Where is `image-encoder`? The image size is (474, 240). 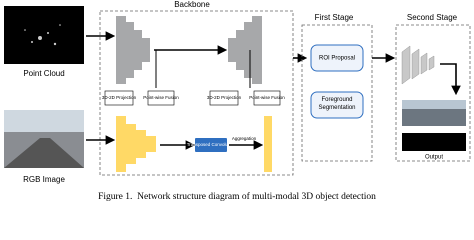 image-encoder is located at coordinates (136, 144).